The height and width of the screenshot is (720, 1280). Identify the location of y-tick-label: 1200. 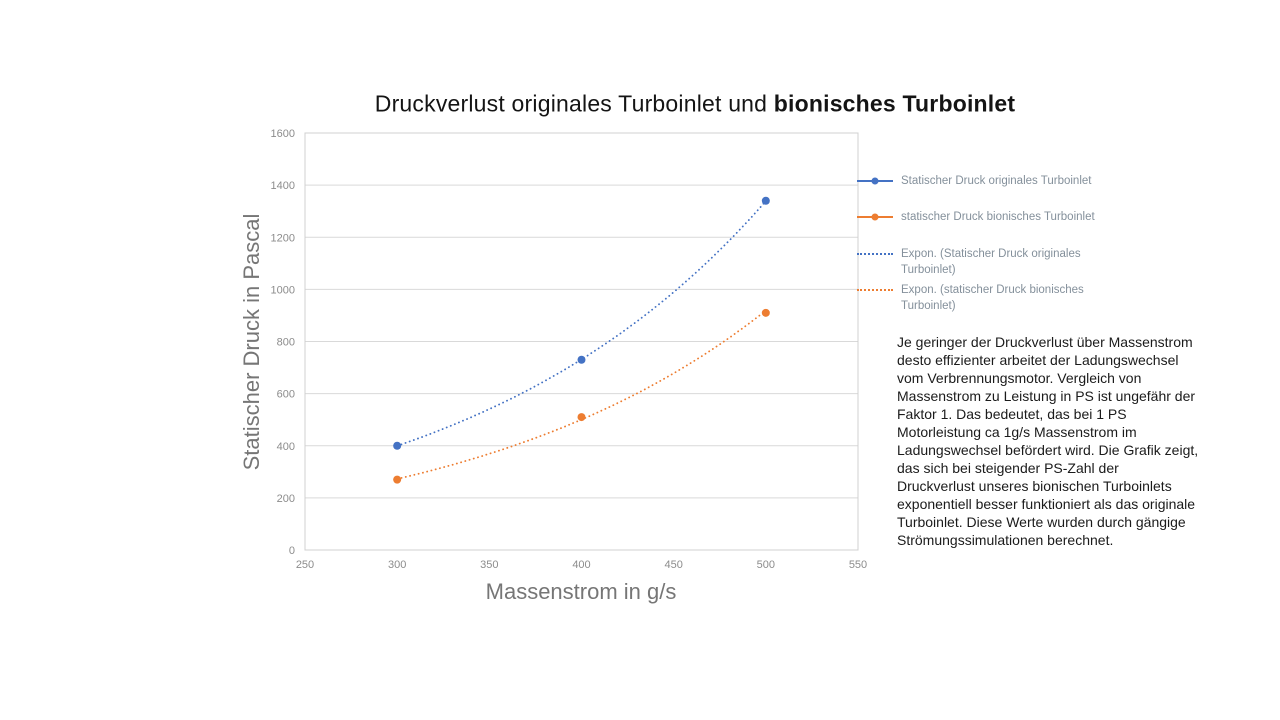
(283, 238).